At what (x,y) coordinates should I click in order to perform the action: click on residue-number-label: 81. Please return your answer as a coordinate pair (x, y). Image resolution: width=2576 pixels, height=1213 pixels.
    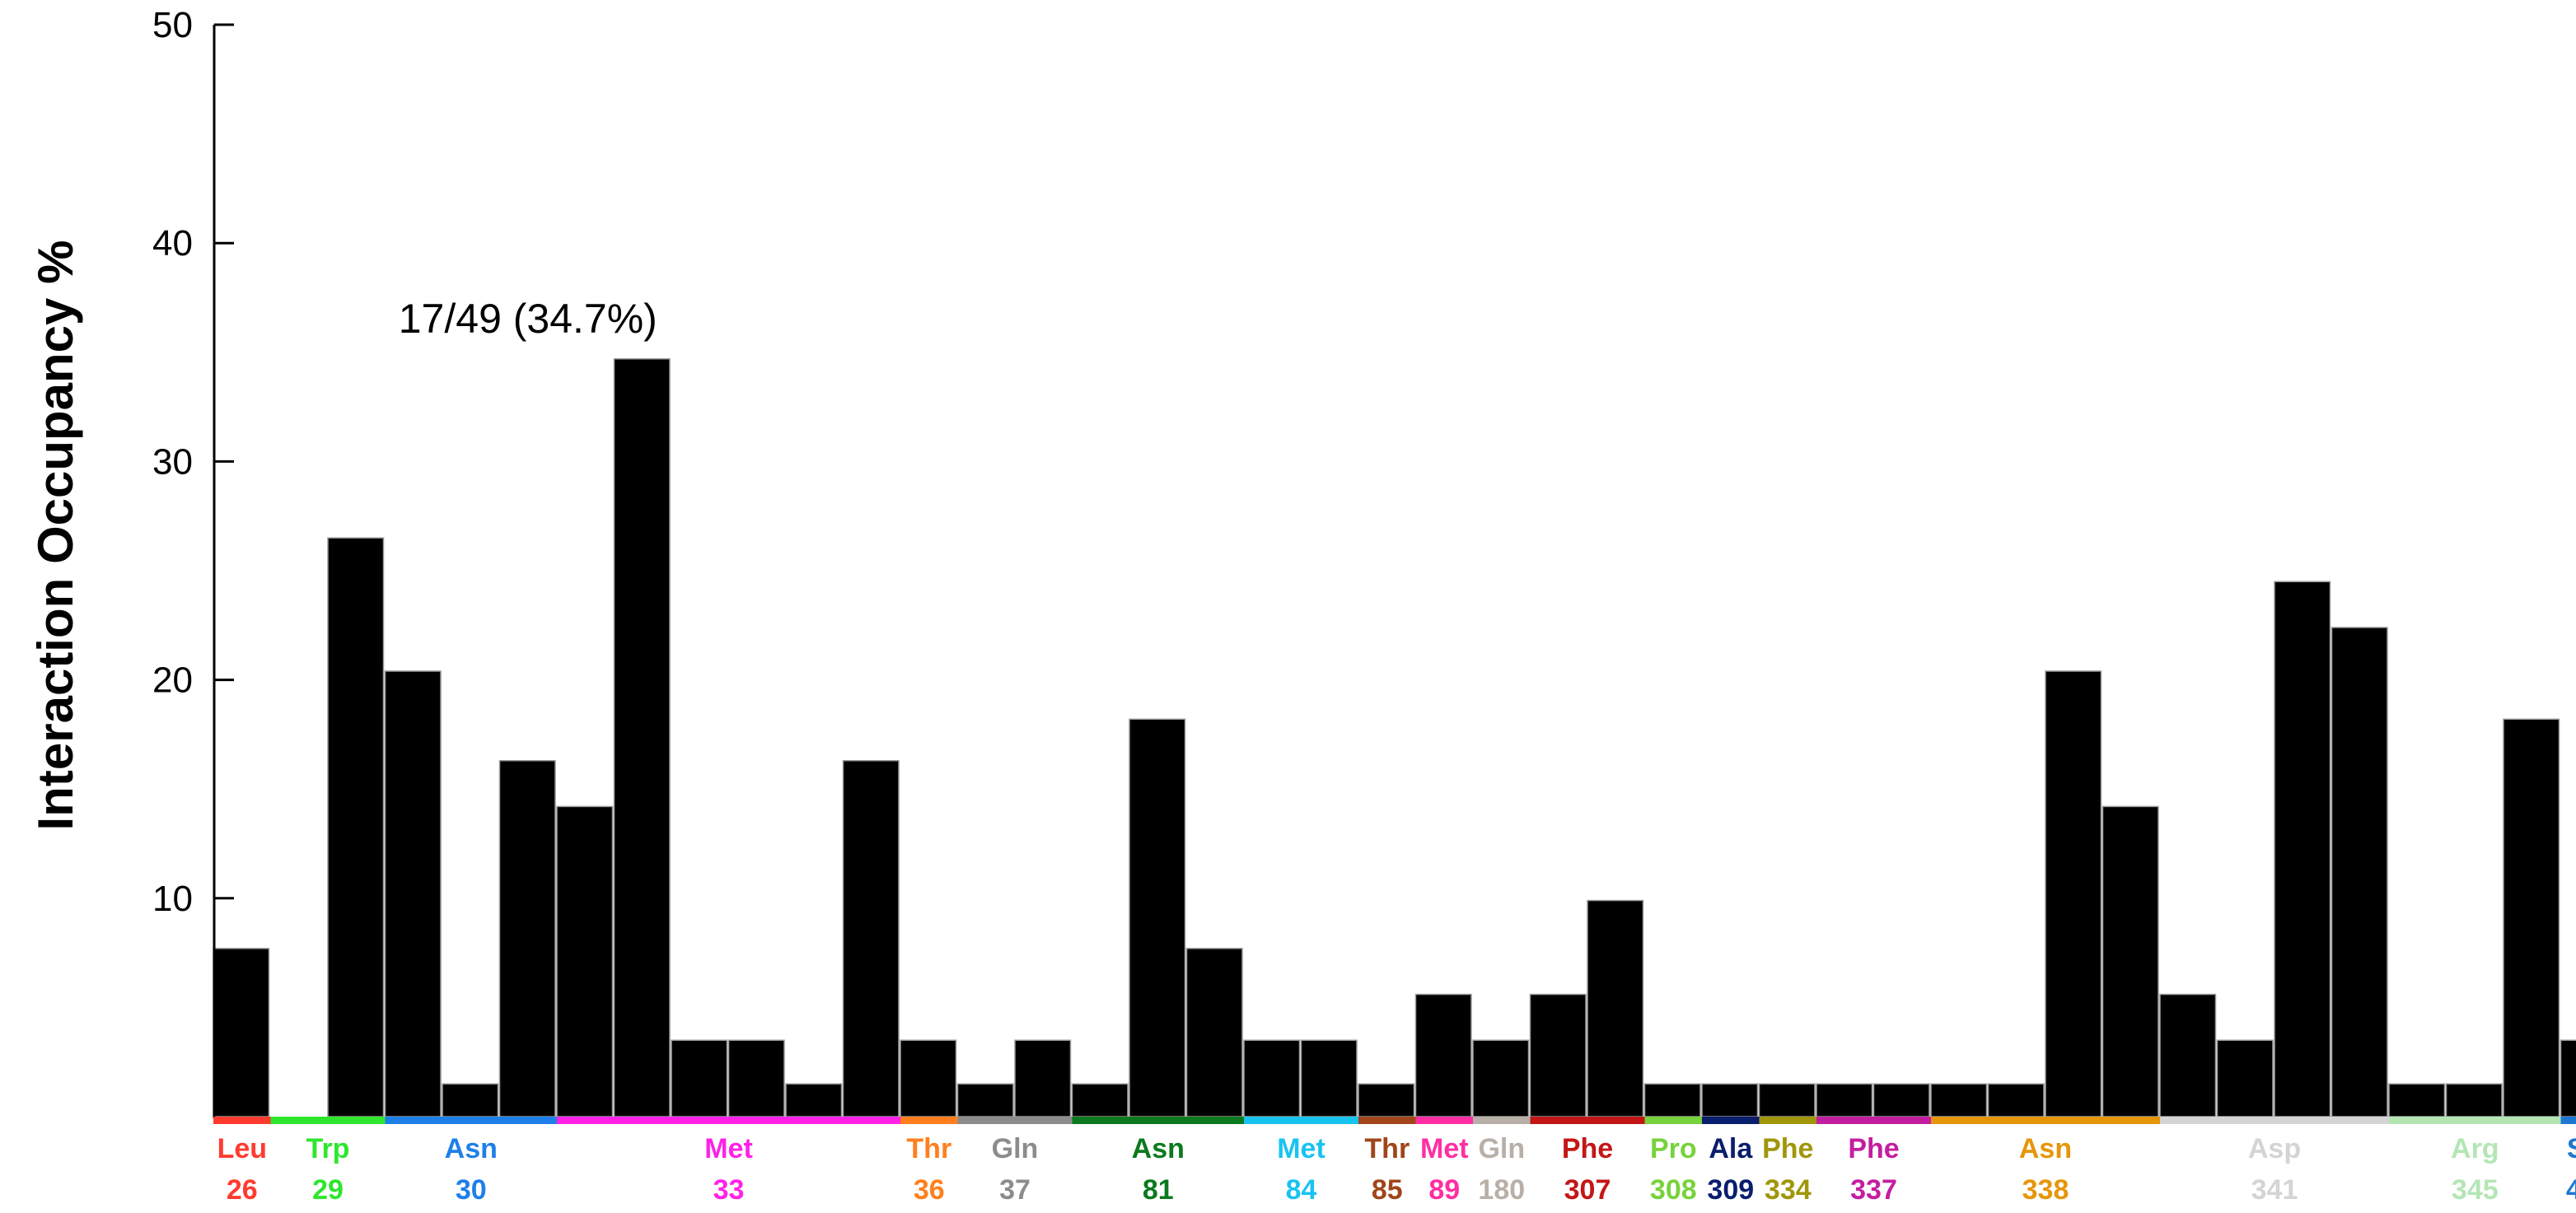
    Looking at the image, I should click on (1158, 1190).